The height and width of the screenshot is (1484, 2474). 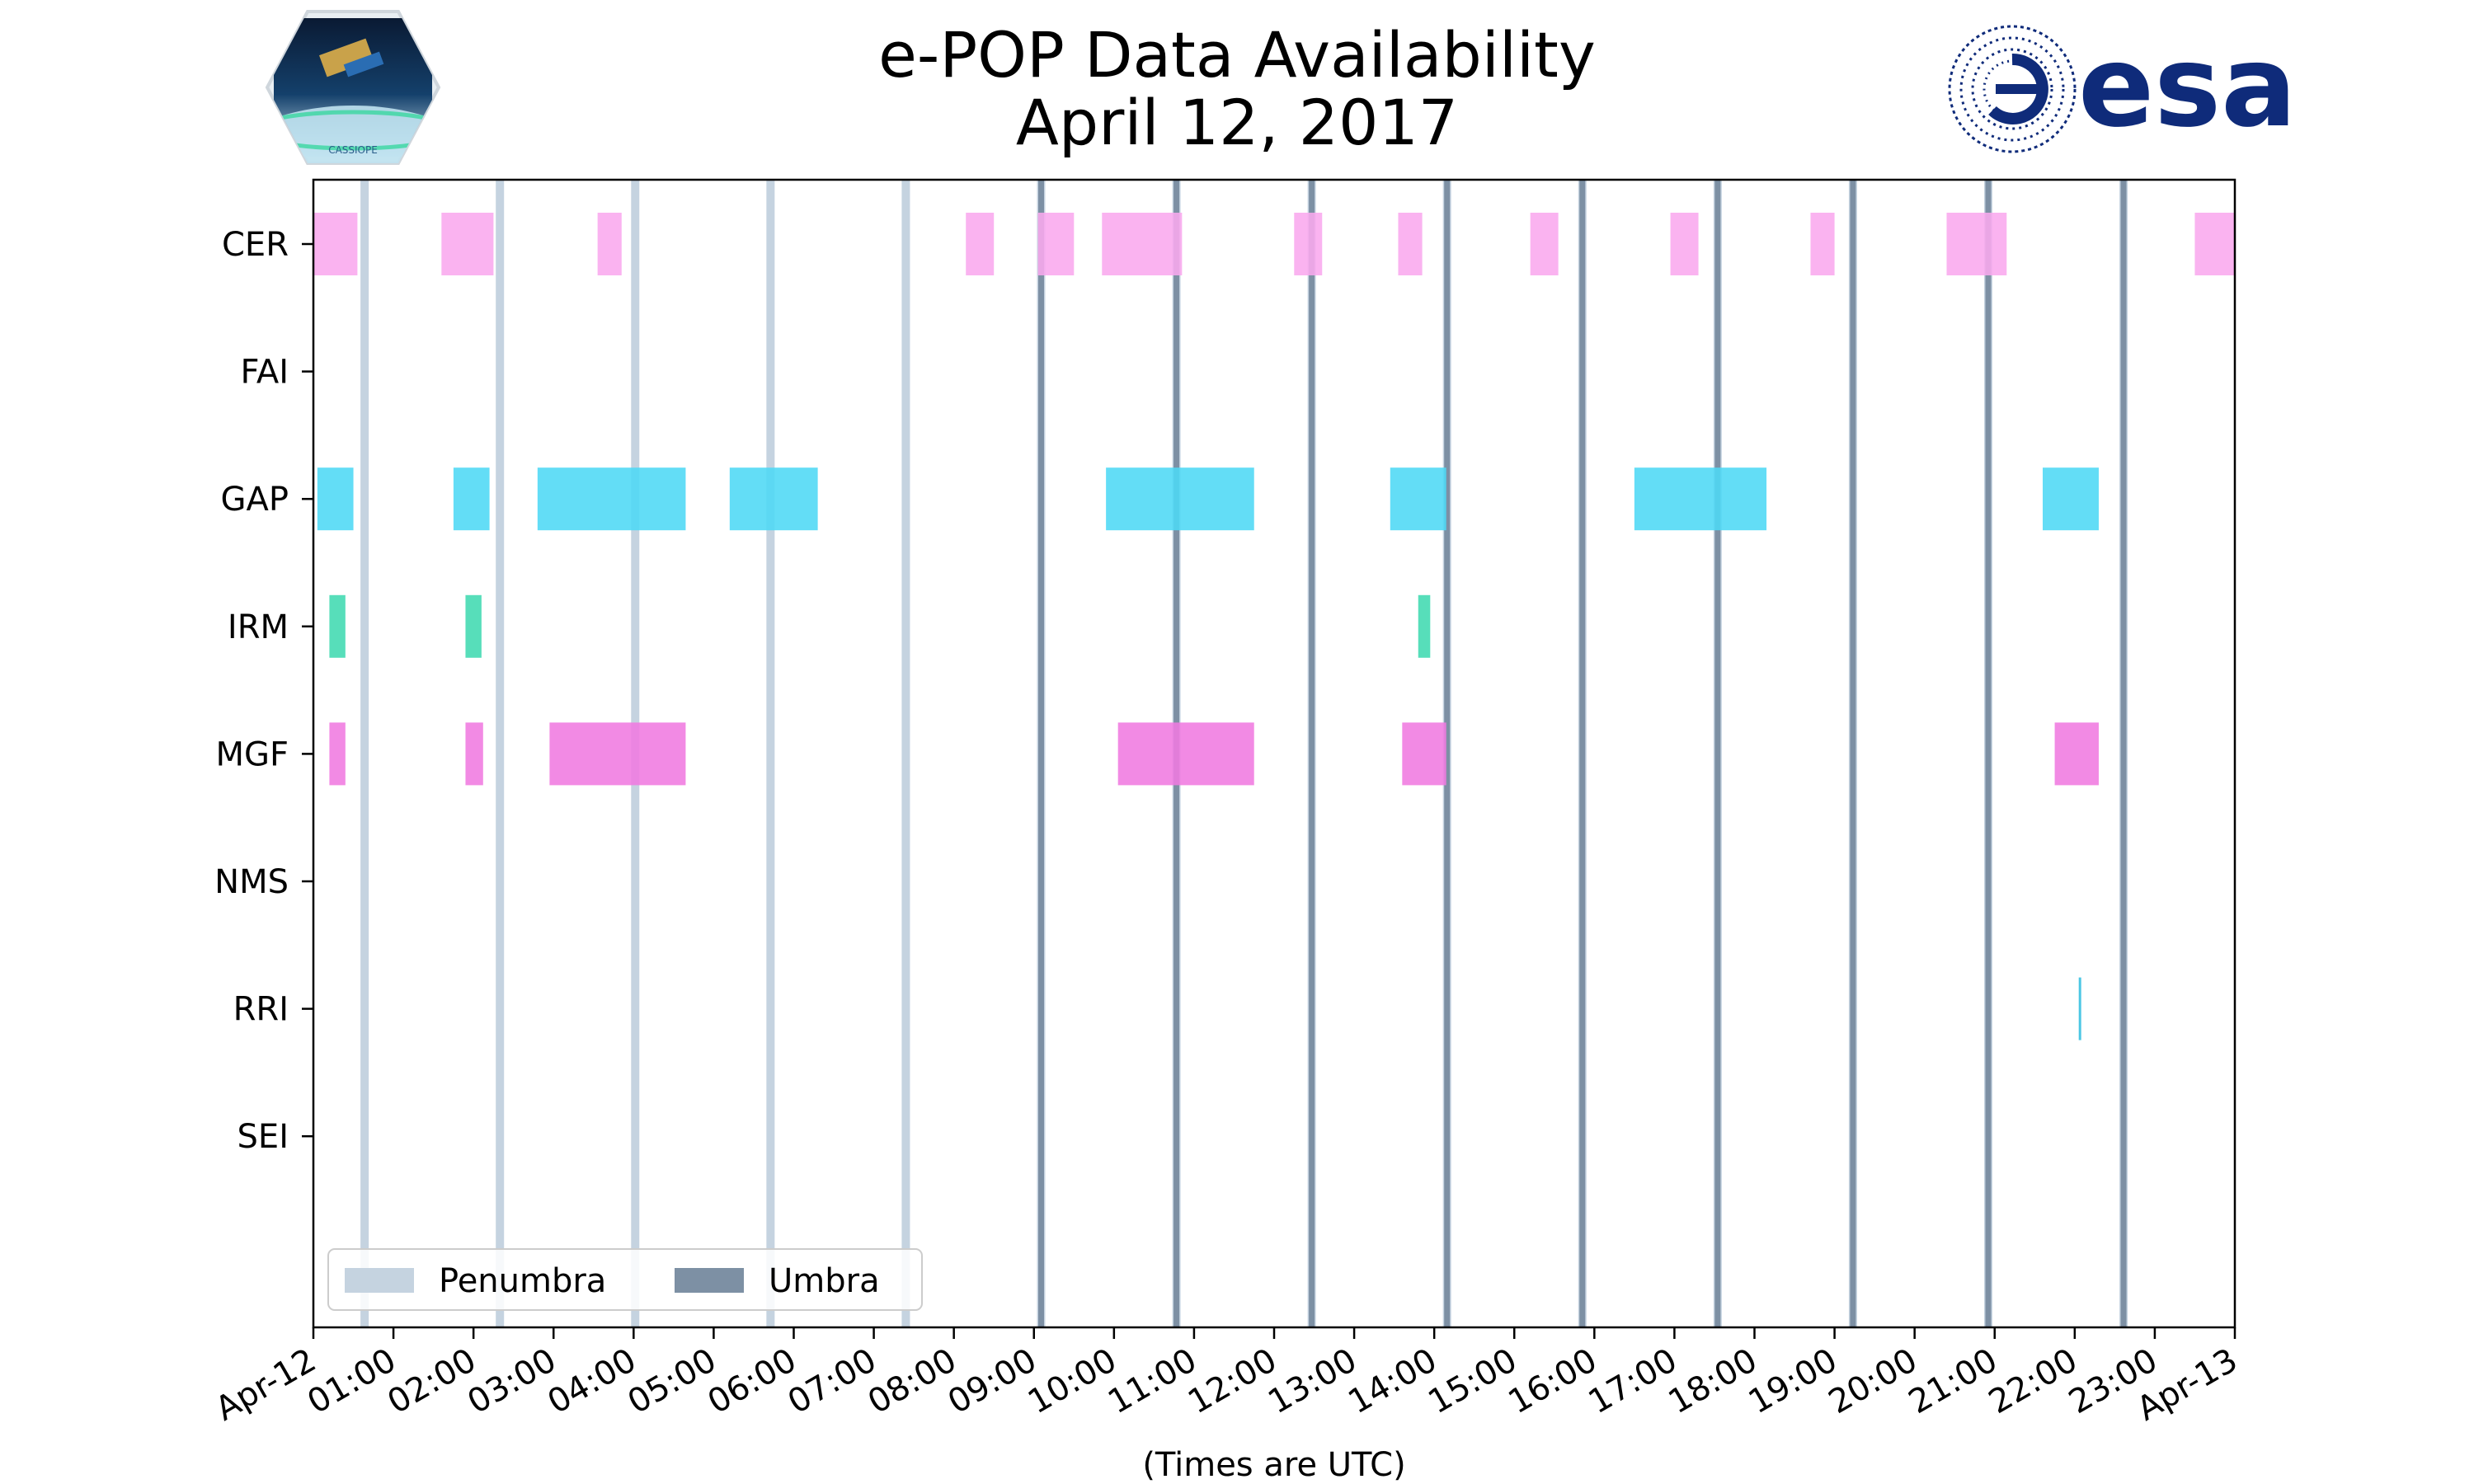 I want to click on umbra-legend-swatch, so click(x=709, y=1280).